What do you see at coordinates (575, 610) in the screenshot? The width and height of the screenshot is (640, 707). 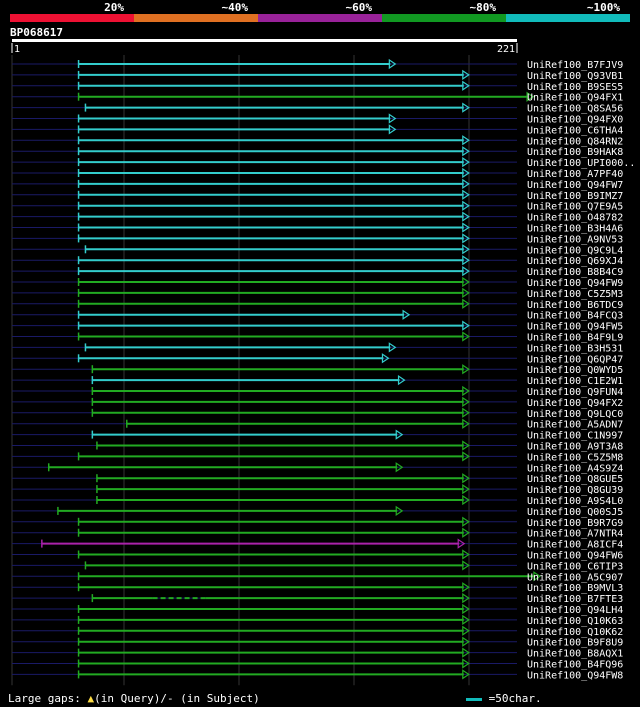 I see `hit-label: UniRef100_Q94LH4` at bounding box center [575, 610].